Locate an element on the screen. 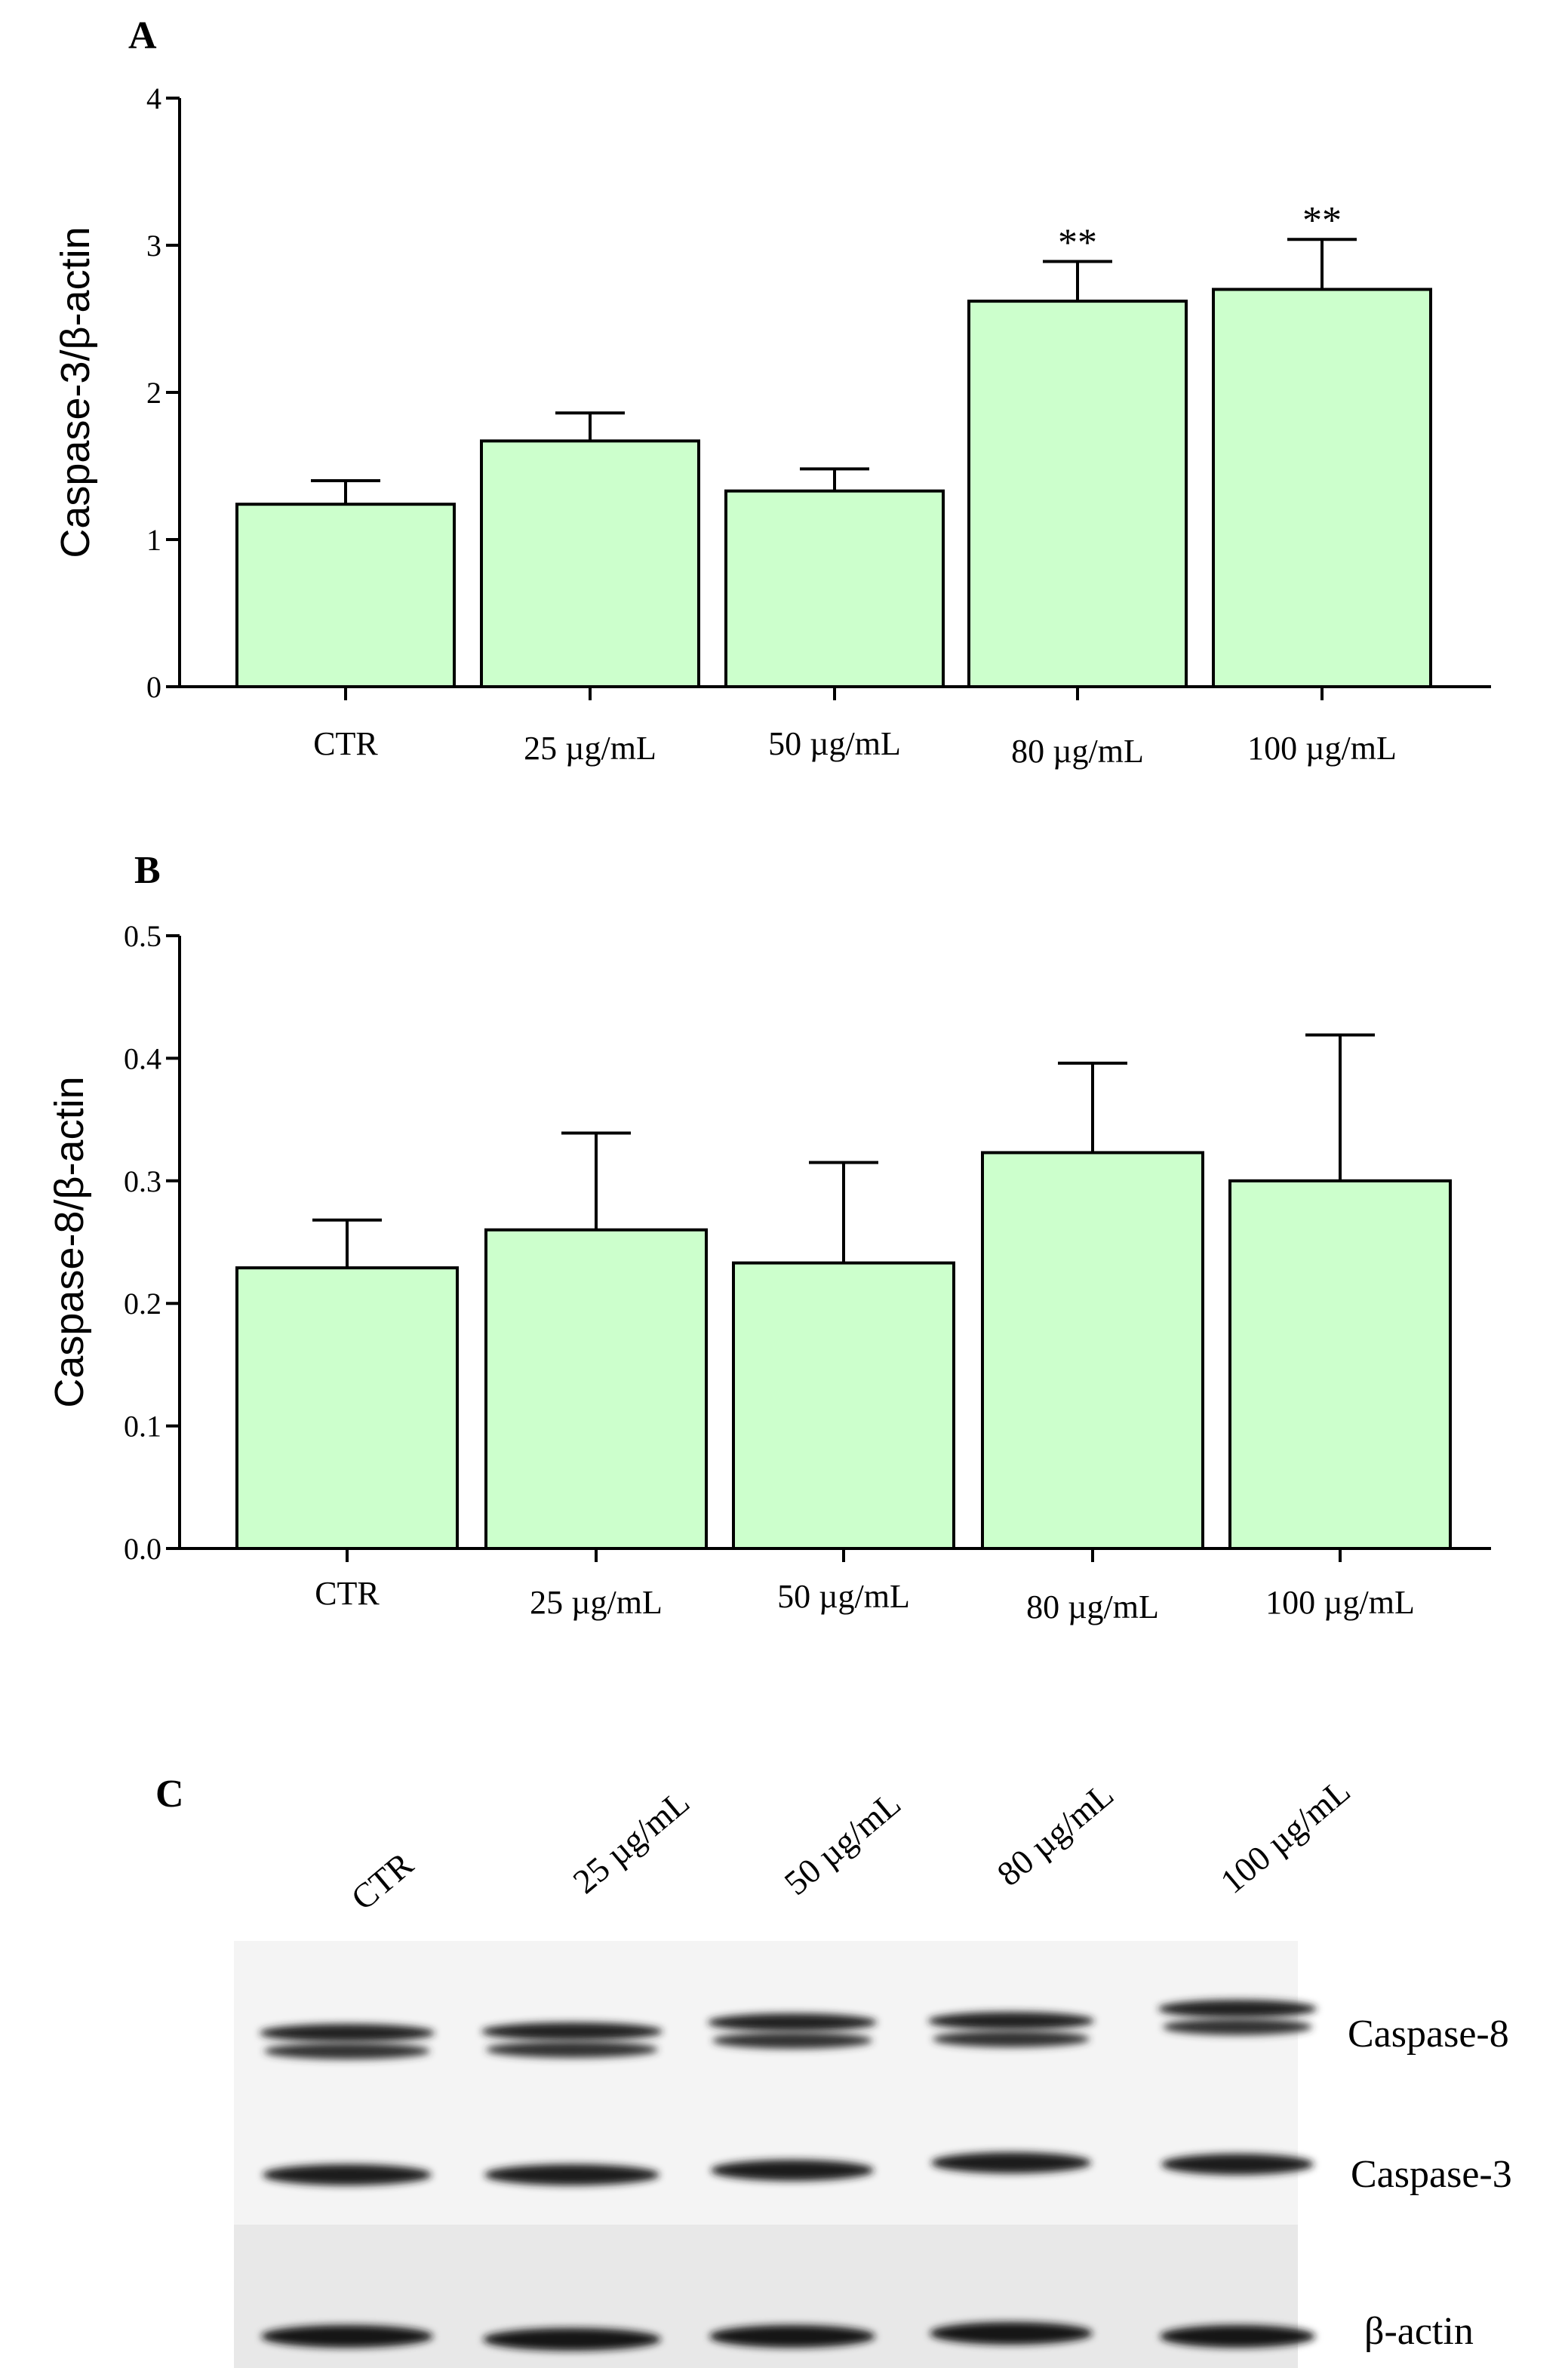  y-tick-label: 0 is located at coordinates (153, 687).